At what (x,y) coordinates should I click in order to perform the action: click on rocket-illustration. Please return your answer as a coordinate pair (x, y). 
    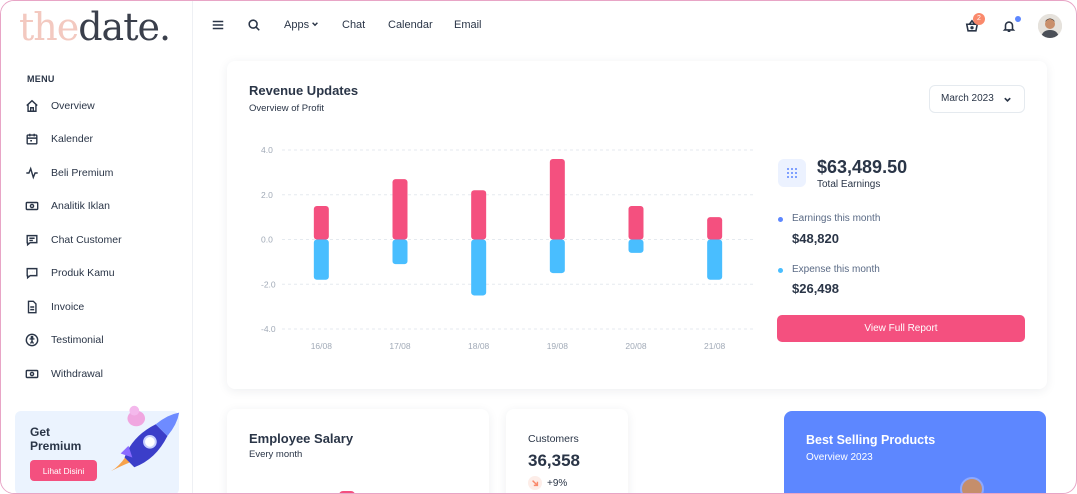
    Looking at the image, I should click on (145, 438).